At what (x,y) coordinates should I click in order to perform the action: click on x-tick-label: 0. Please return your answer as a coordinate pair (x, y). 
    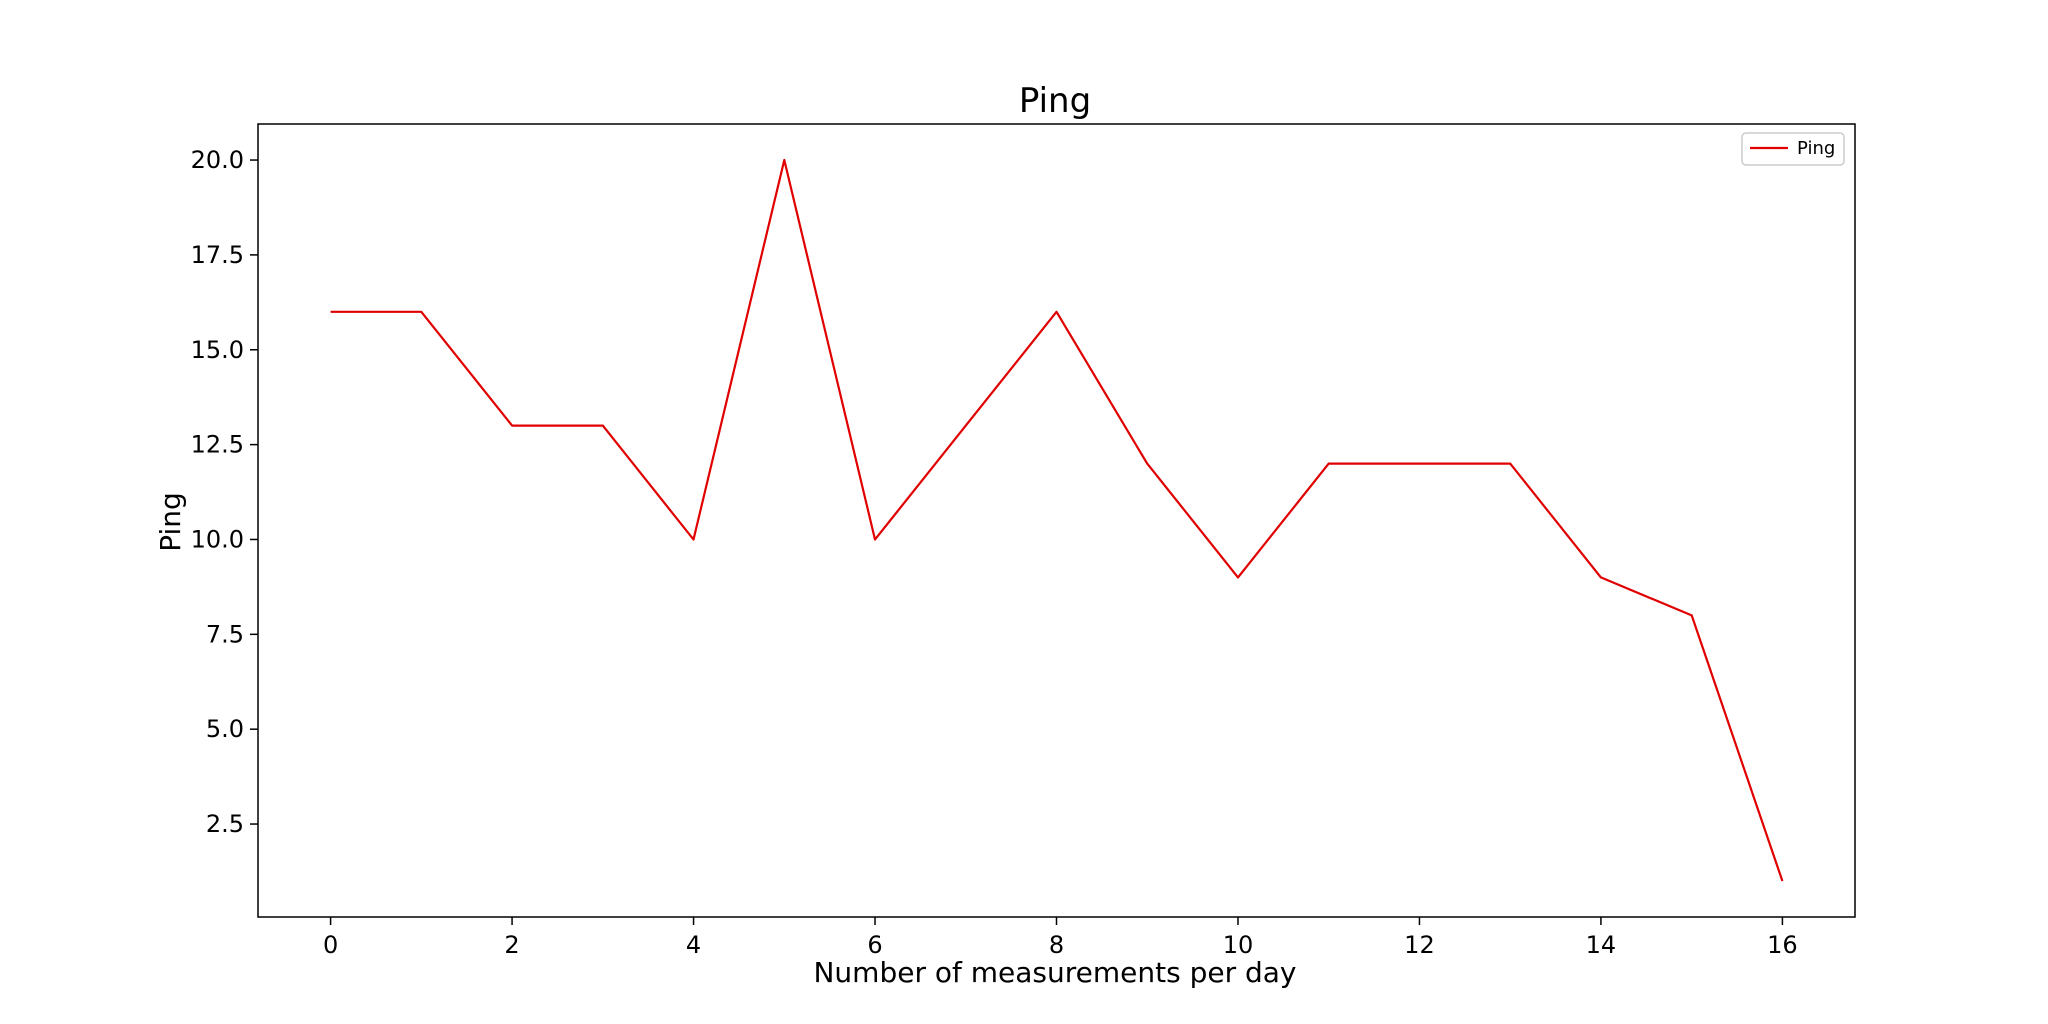
    Looking at the image, I should click on (330, 945).